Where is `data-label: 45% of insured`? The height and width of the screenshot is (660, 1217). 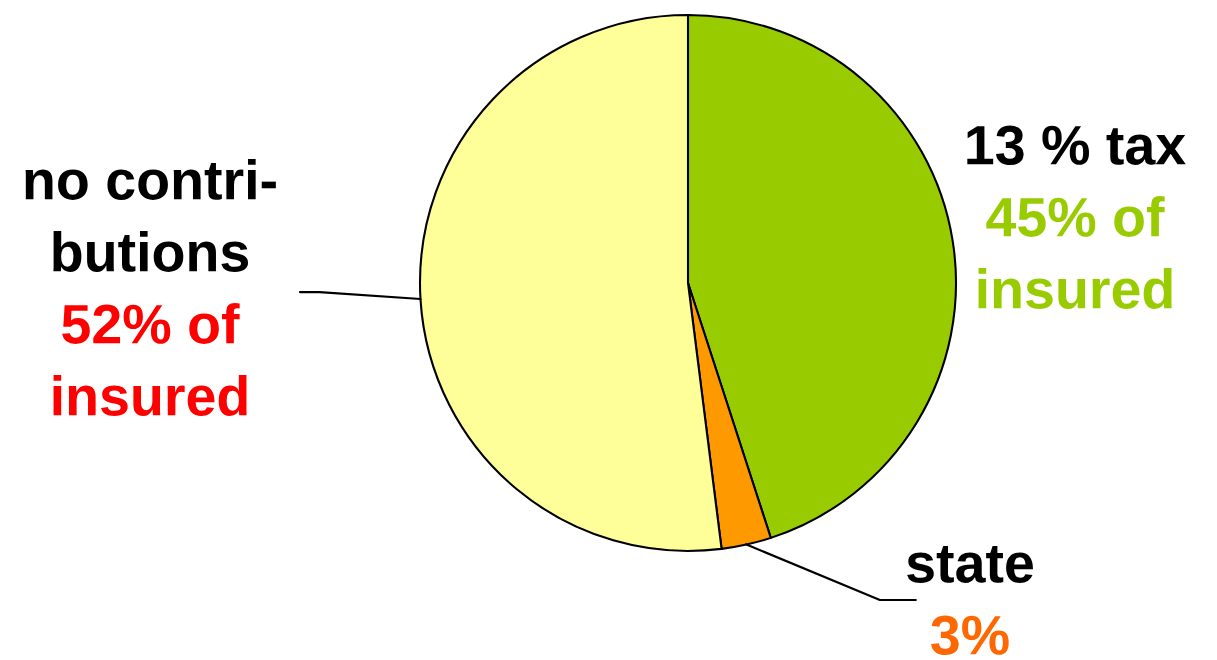 data-label: 45% of insured is located at coordinates (1075, 252).